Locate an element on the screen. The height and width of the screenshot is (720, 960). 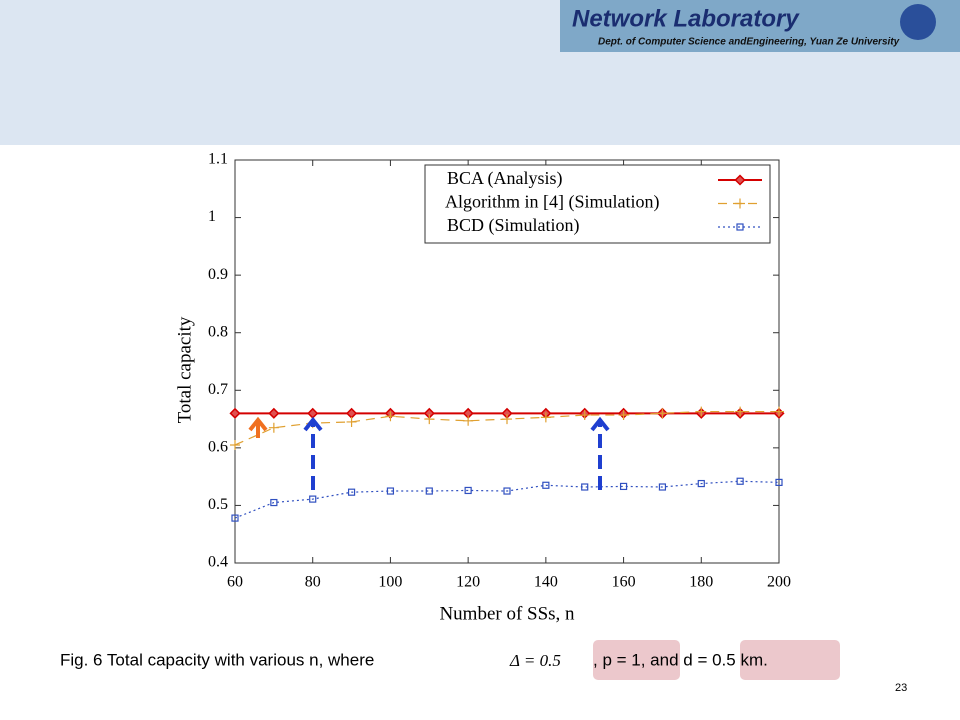
logo-title: Network Laboratory is located at coordinates (686, 18).